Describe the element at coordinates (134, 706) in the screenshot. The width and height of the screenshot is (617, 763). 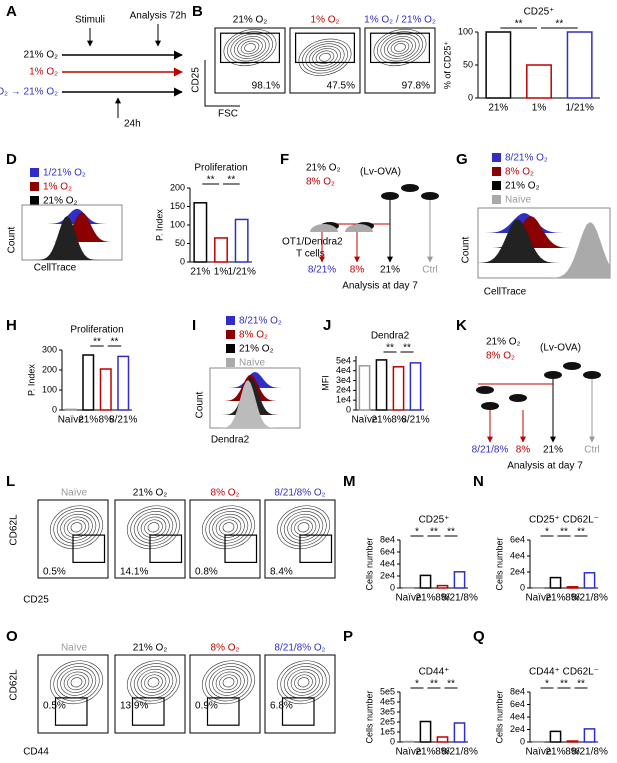
I see `percent: 13.9%` at that location.